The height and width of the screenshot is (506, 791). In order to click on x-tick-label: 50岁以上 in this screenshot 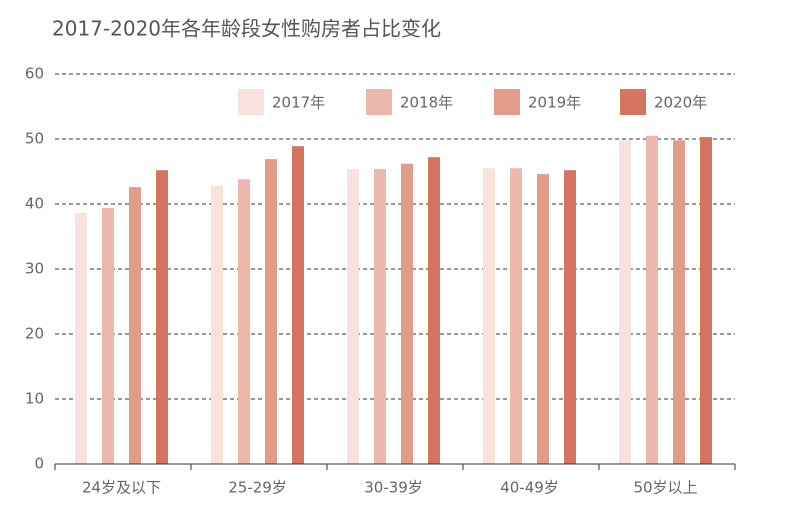, I will do `click(665, 488)`.